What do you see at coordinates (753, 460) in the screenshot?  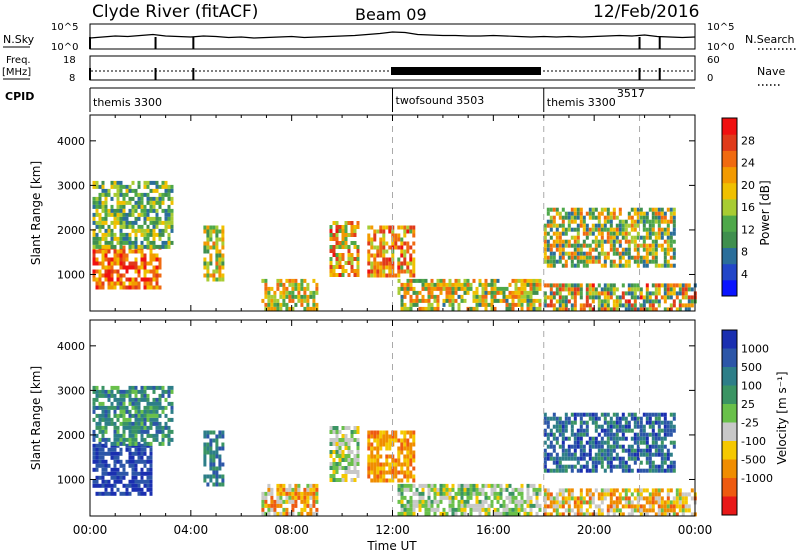 I see `velocity-colorbar-tick: -500` at bounding box center [753, 460].